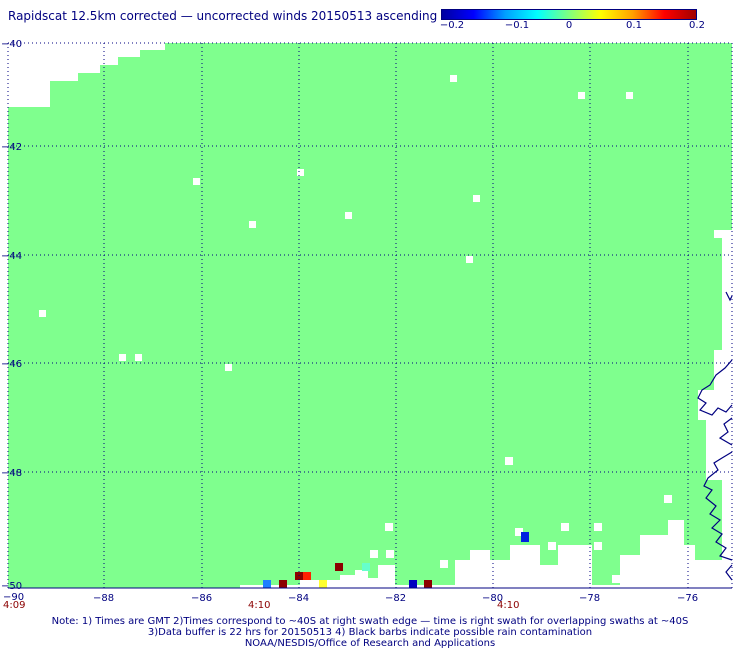 Image resolution: width=740 pixels, height=650 pixels. Describe the element at coordinates (687, 598) in the screenshot. I see `lon-label: −76` at that location.